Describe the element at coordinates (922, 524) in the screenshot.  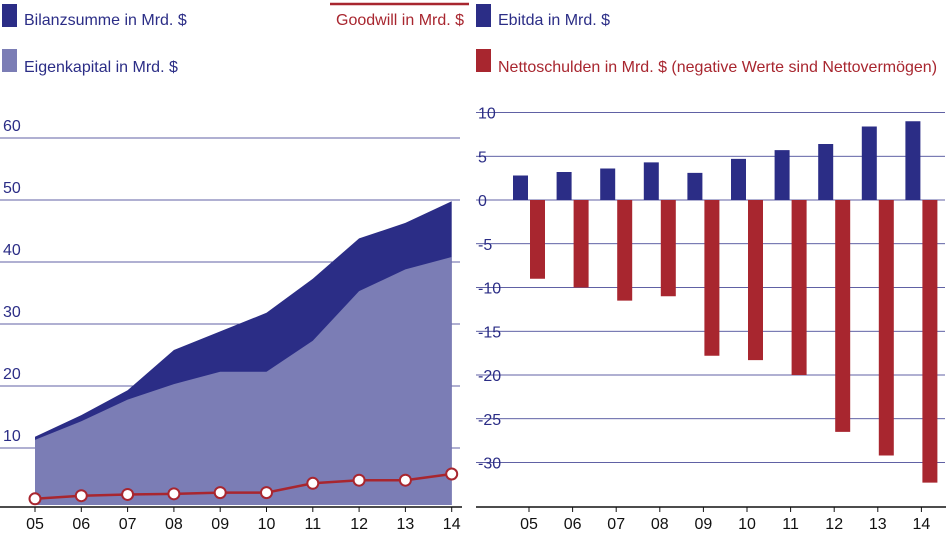
I see `right-xtick-label: 14` at that location.